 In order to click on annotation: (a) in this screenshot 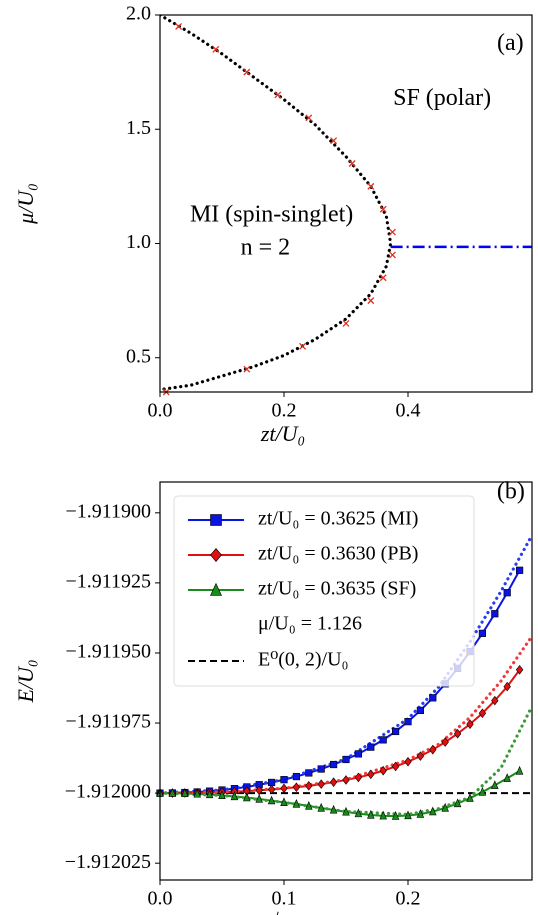, I will do `click(510, 43)`.